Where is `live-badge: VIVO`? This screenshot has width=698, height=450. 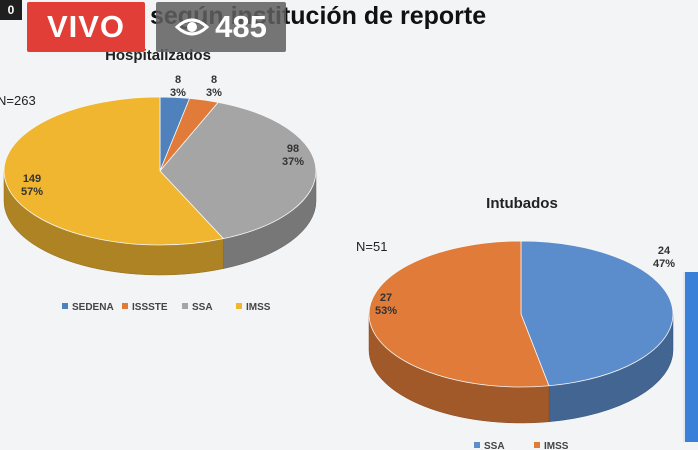 live-badge: VIVO is located at coordinates (86, 27).